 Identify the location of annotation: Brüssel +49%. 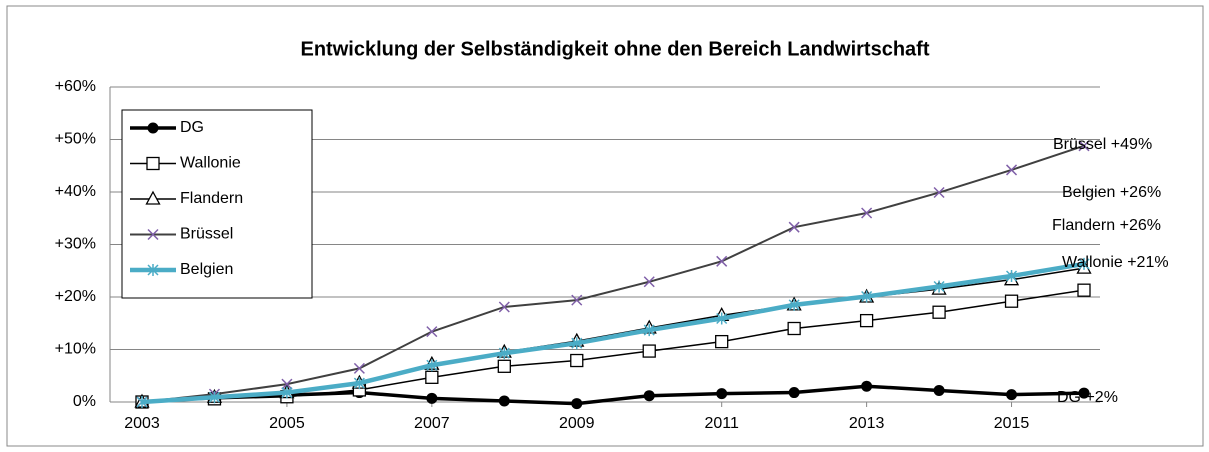
(1102, 144).